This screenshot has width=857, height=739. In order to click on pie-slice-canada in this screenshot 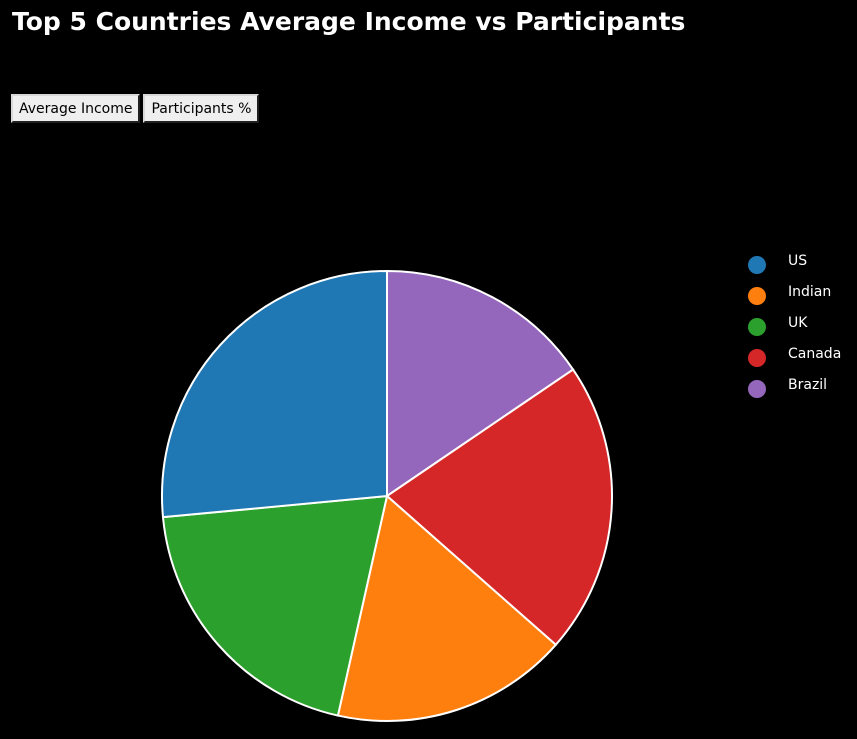, I will do `click(499, 507)`.